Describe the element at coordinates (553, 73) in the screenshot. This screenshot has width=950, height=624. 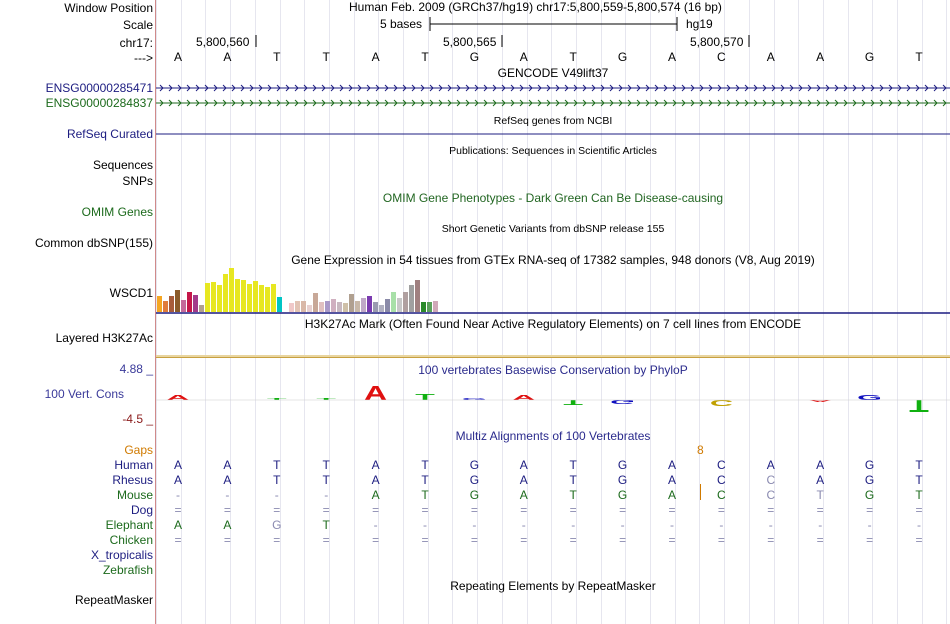
I see `gencode-title: GENCODE V49lift37` at that location.